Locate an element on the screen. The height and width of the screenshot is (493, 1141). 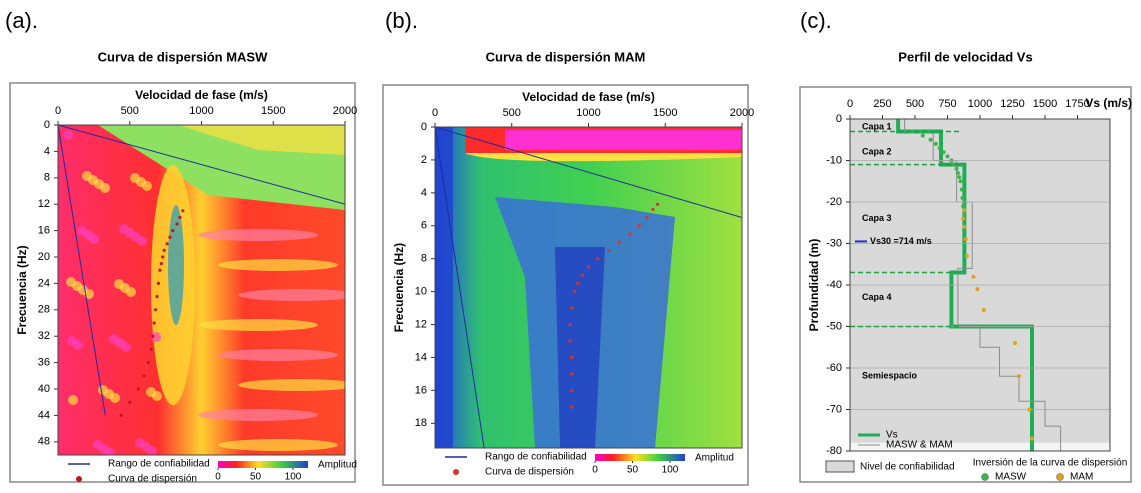
colorbar-label: Amplitud is located at coordinates (714, 458).